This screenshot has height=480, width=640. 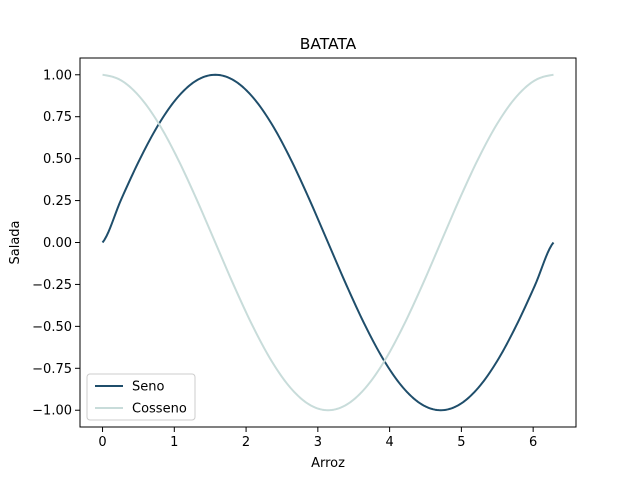 I want to click on y-tick-label: 0.25, so click(x=57, y=201).